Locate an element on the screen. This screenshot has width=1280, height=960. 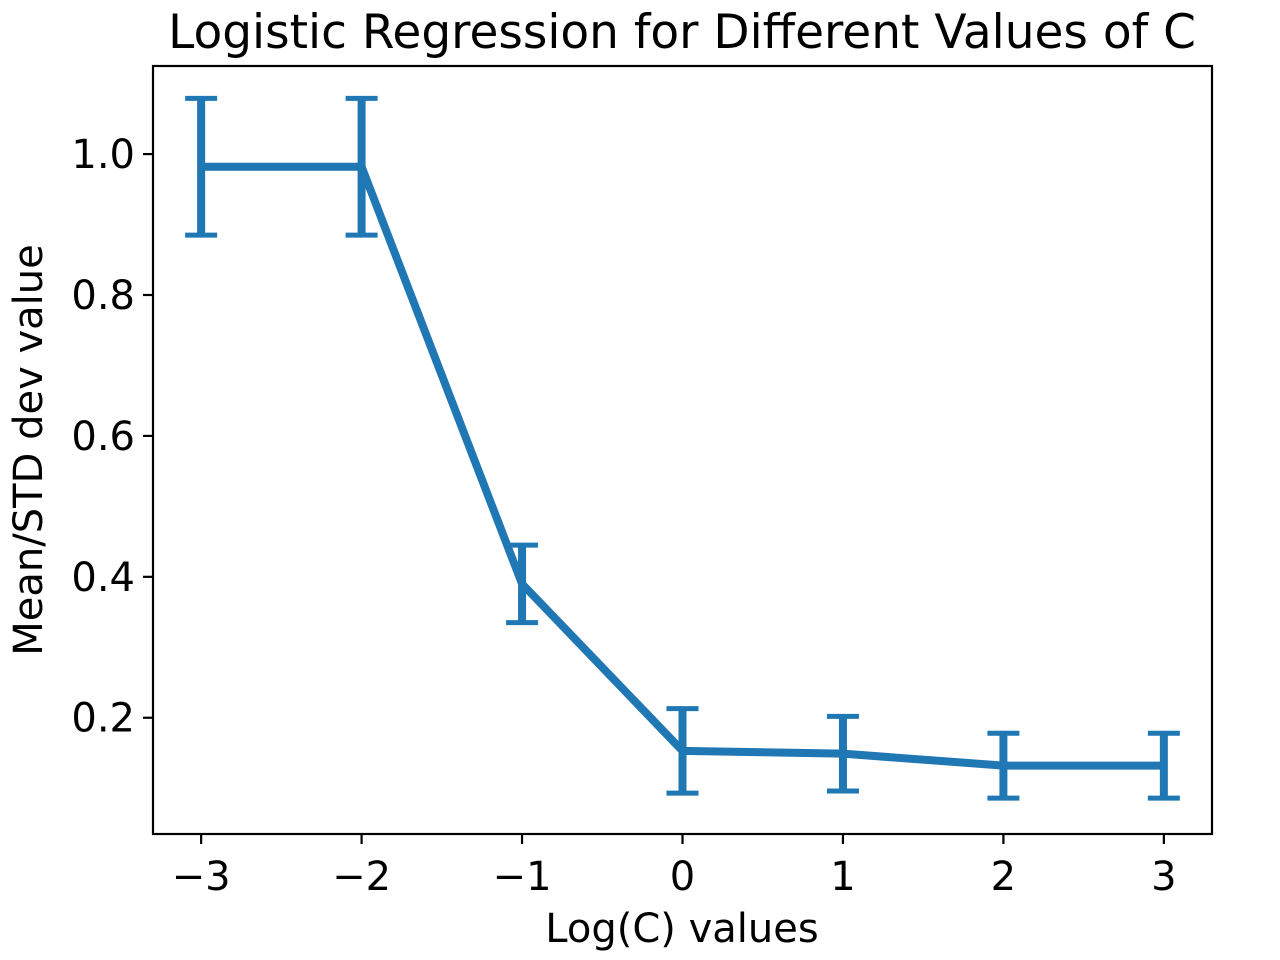
y-tick-label: 0.2 is located at coordinates (103, 719).